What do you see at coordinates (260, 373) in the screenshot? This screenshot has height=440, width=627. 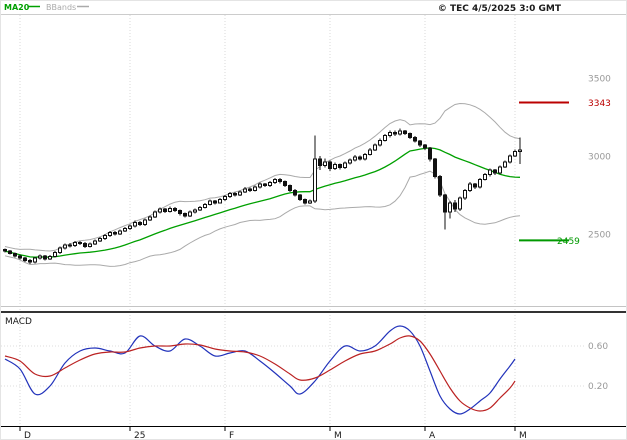 I see `macd-series-signal` at bounding box center [260, 373].